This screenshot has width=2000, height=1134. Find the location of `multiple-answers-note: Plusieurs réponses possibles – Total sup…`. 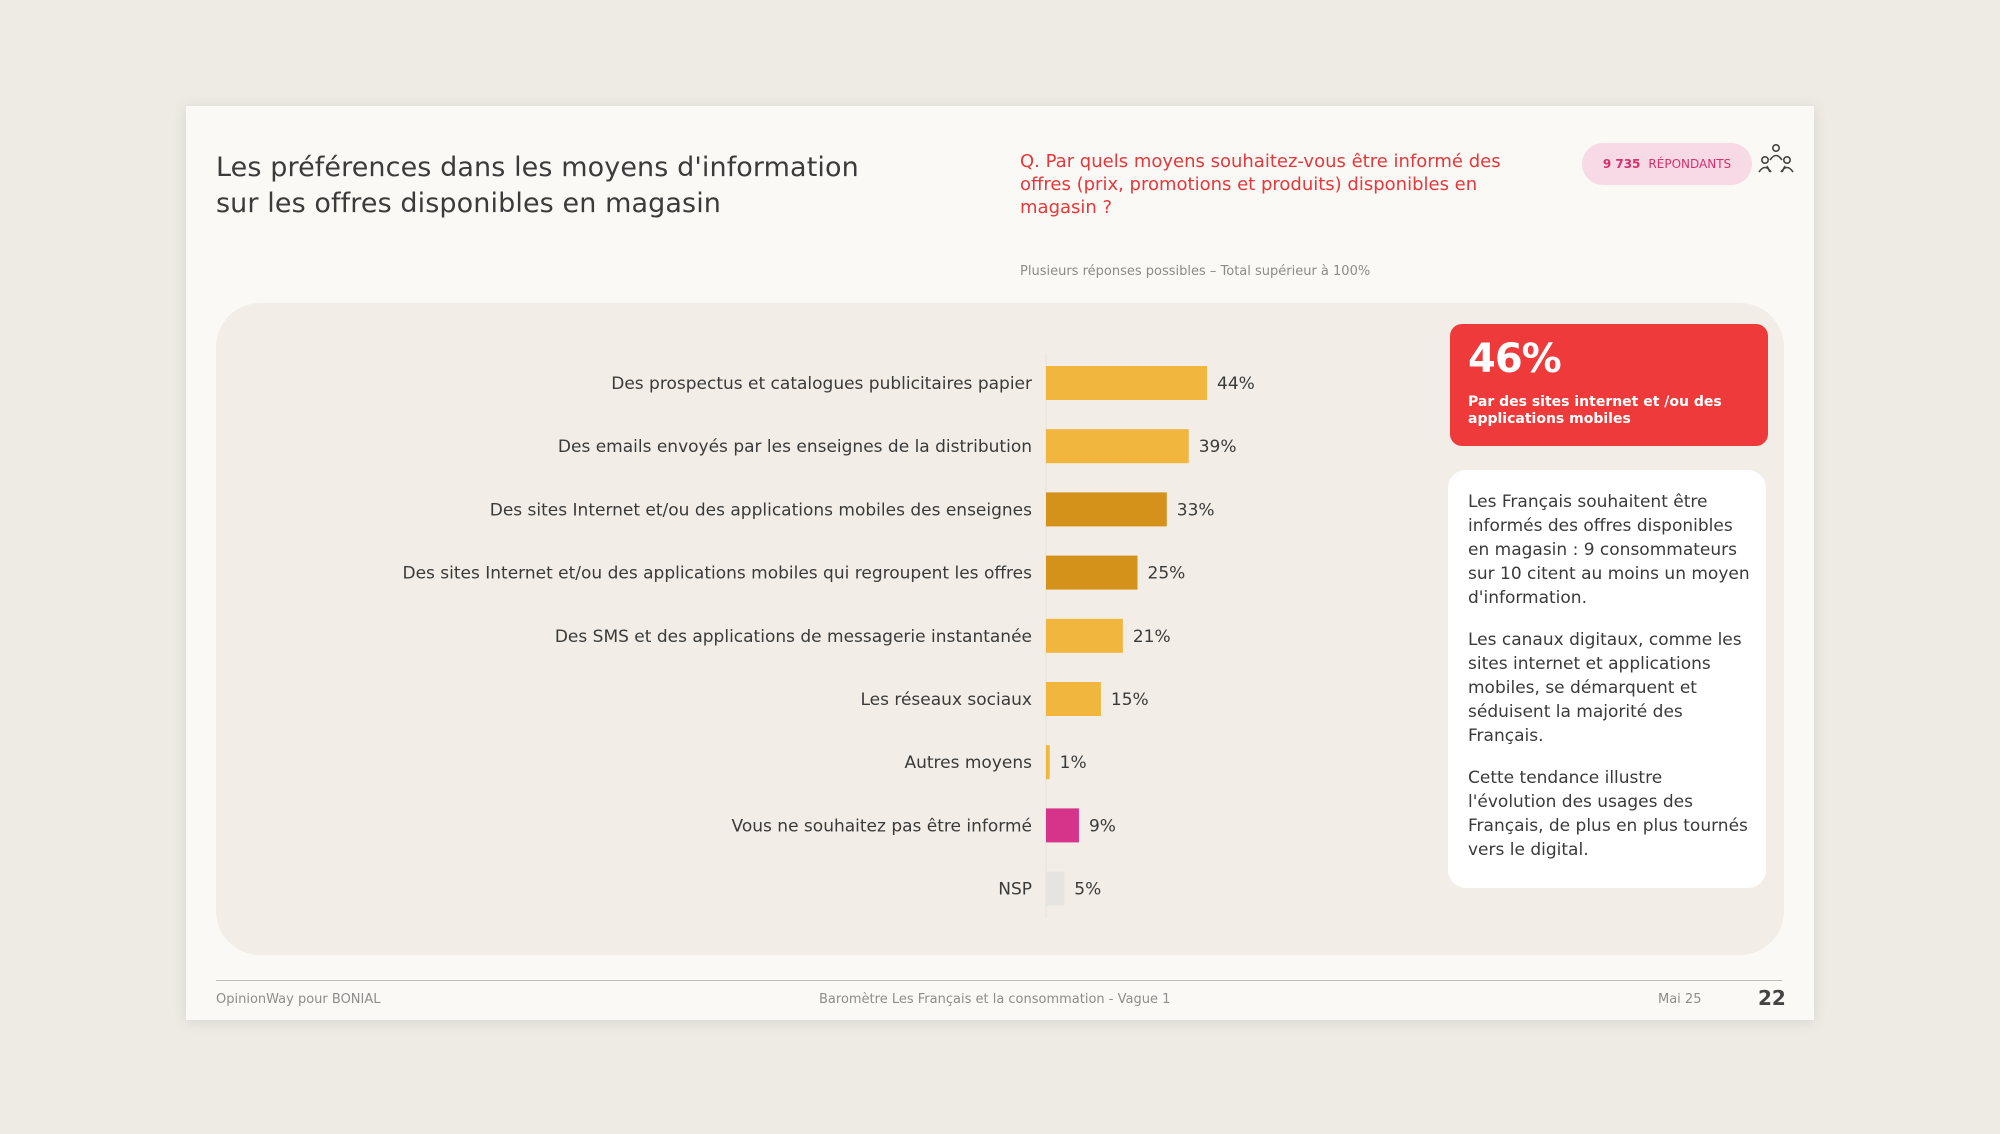

multiple-answers-note: Plusieurs réponses possibles – Total sup… is located at coordinates (1195, 271).